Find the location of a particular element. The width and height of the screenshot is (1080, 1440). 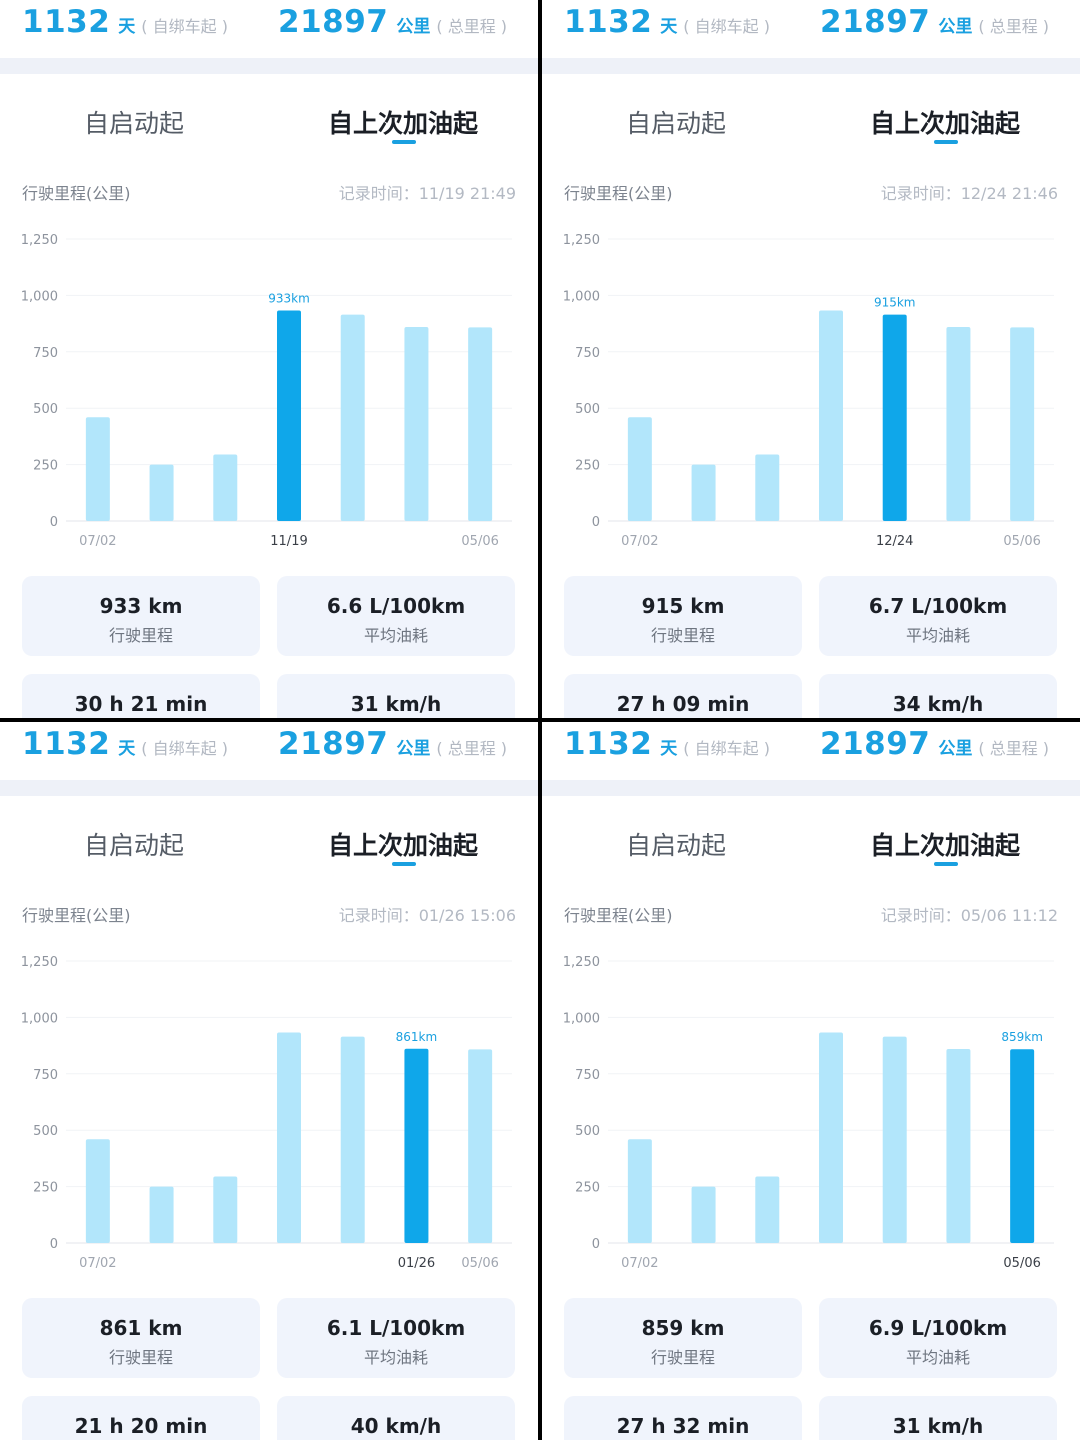

stat-card-duration: 21 h 20 min is located at coordinates (141, 1418).